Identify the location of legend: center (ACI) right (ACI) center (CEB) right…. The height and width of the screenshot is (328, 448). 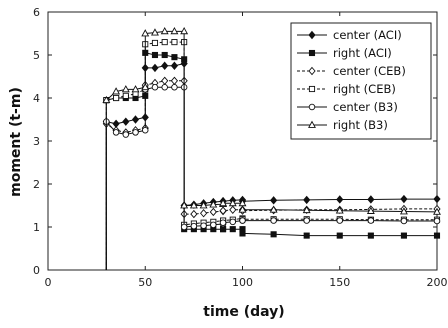
(361, 81).